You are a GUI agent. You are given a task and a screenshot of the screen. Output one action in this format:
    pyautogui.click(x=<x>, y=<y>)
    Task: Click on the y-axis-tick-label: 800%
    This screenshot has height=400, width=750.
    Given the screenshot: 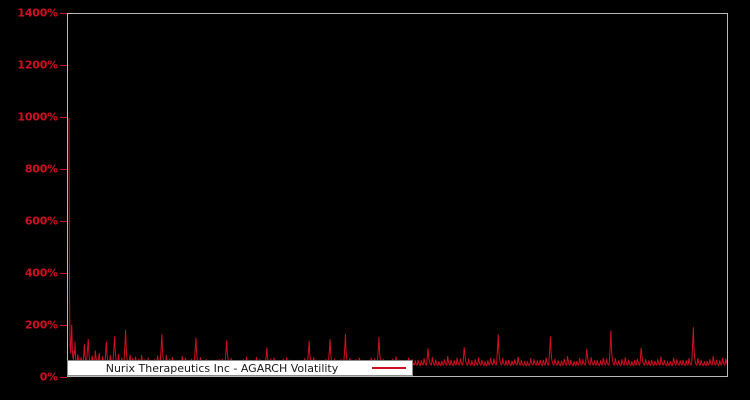 What is the action you would take?
    pyautogui.click(x=41, y=169)
    